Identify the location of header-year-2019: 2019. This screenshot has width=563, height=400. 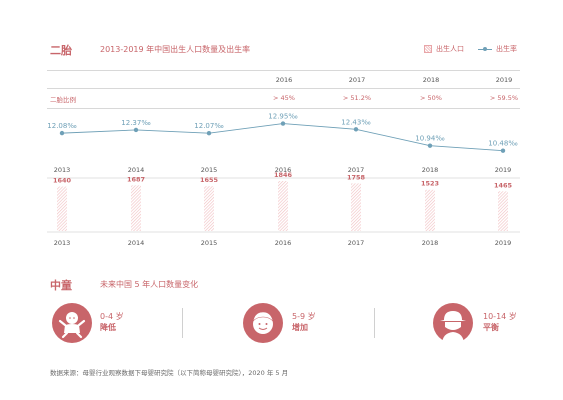
(504, 80).